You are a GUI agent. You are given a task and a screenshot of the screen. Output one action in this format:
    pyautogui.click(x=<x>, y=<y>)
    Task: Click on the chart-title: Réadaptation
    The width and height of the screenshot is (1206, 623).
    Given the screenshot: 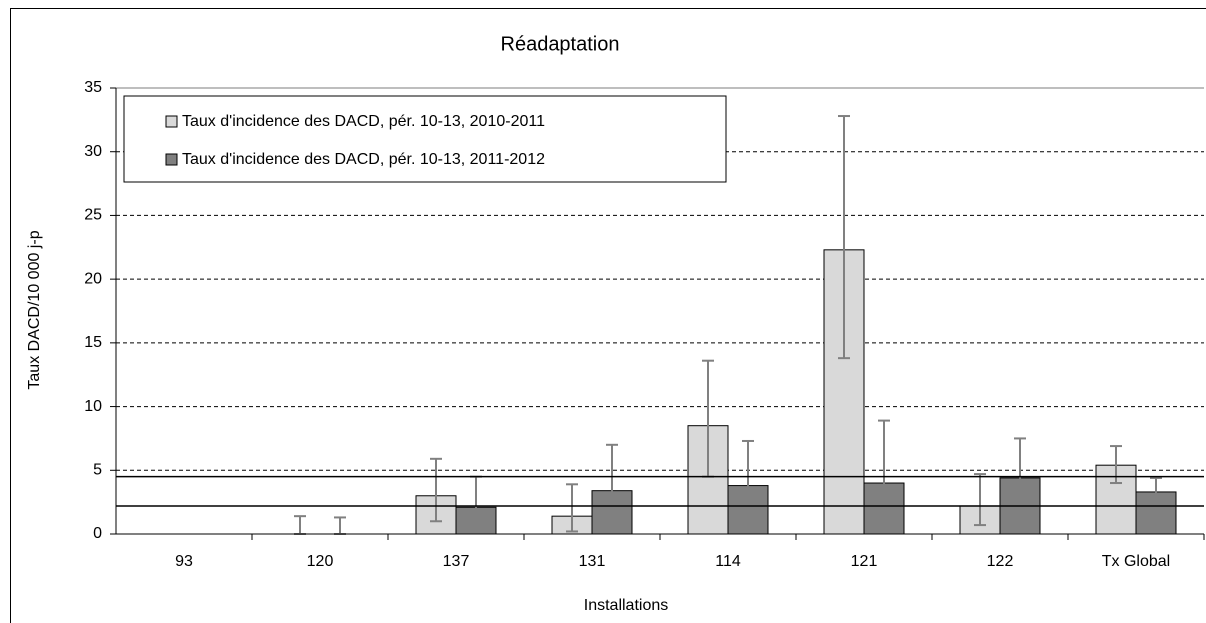 What is the action you would take?
    pyautogui.click(x=560, y=44)
    